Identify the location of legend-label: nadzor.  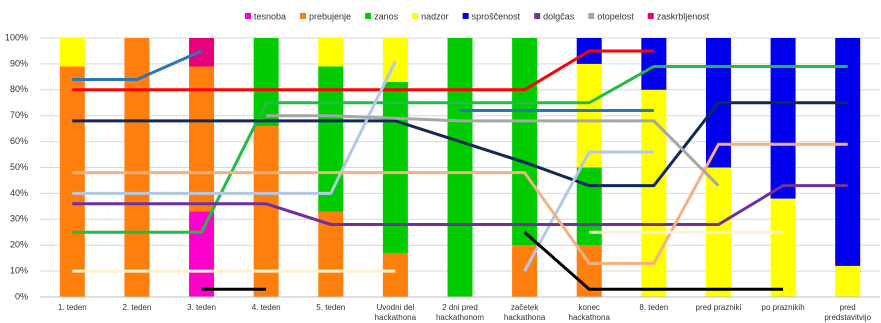
(435, 16).